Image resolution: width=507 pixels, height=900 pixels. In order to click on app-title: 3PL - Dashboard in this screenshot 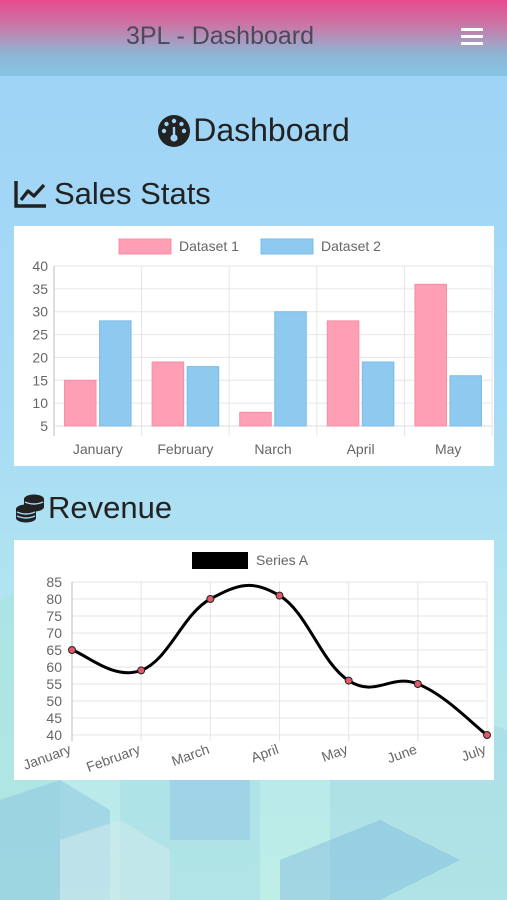, I will do `click(220, 36)`.